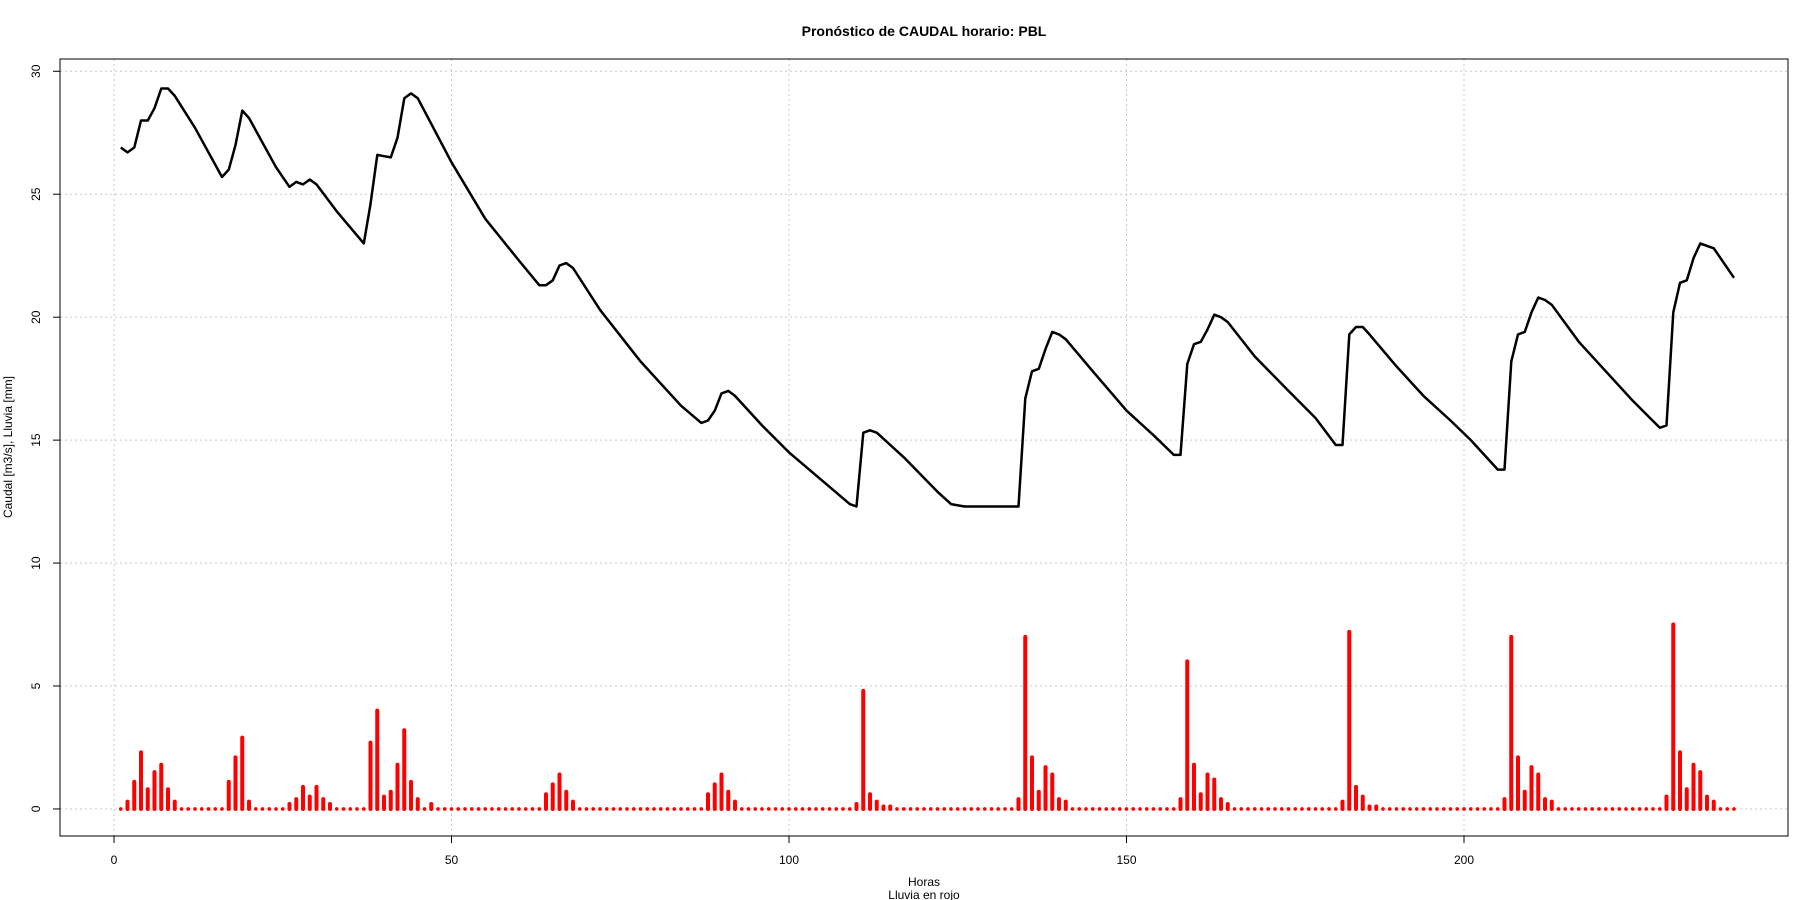  Describe the element at coordinates (36, 563) in the screenshot. I see `y-tick-label: 10` at that location.